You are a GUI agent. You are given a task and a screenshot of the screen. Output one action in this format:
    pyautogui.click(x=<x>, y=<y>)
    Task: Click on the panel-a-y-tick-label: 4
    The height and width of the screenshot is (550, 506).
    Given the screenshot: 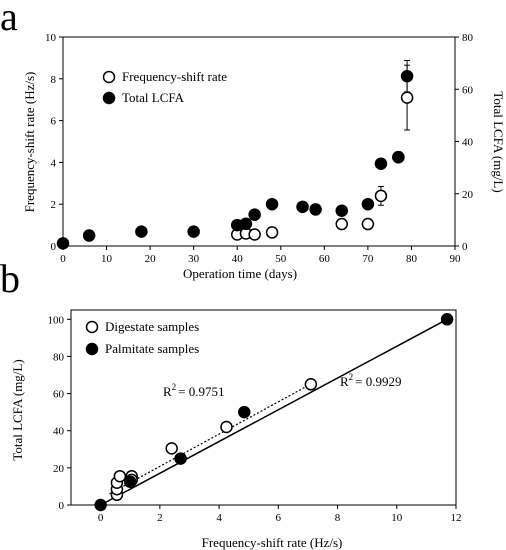 What is the action you would take?
    pyautogui.click(x=54, y=163)
    